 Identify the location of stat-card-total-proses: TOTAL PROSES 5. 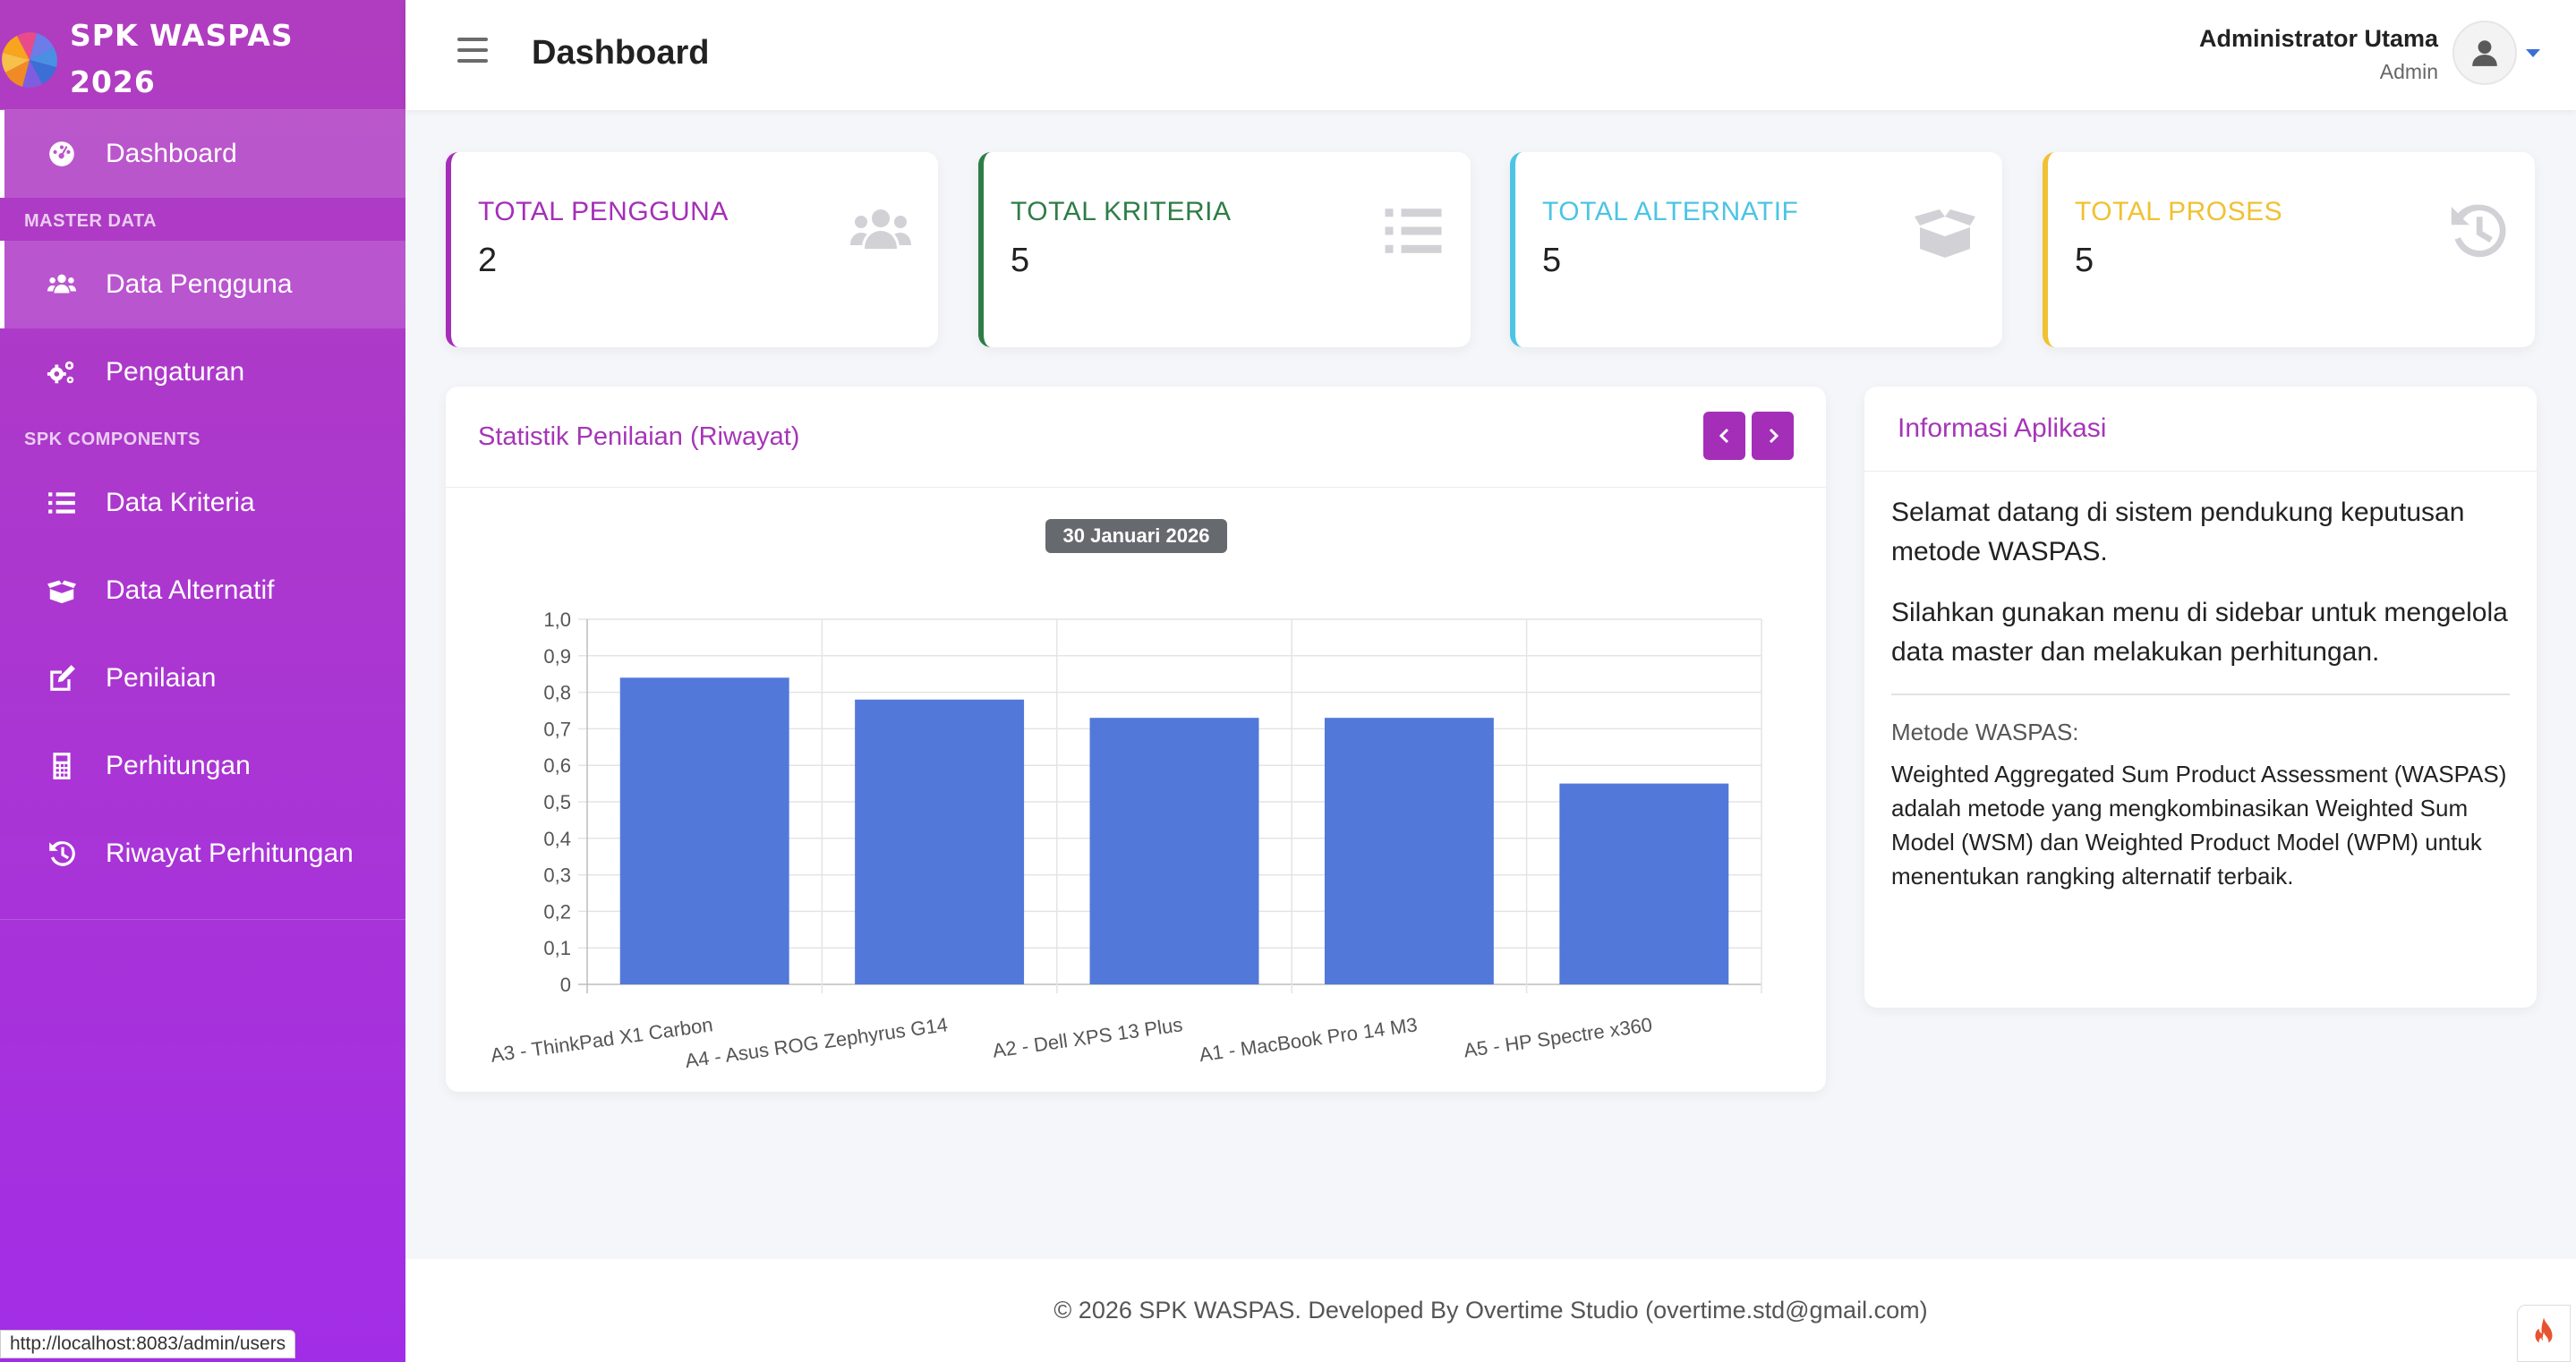
(2289, 250).